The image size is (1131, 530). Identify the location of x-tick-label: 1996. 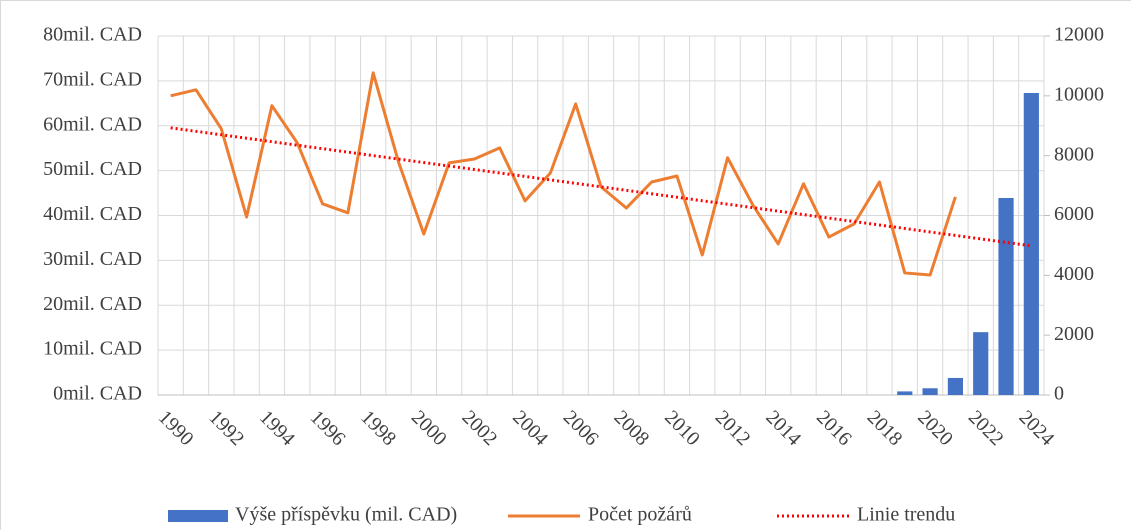
(328, 428).